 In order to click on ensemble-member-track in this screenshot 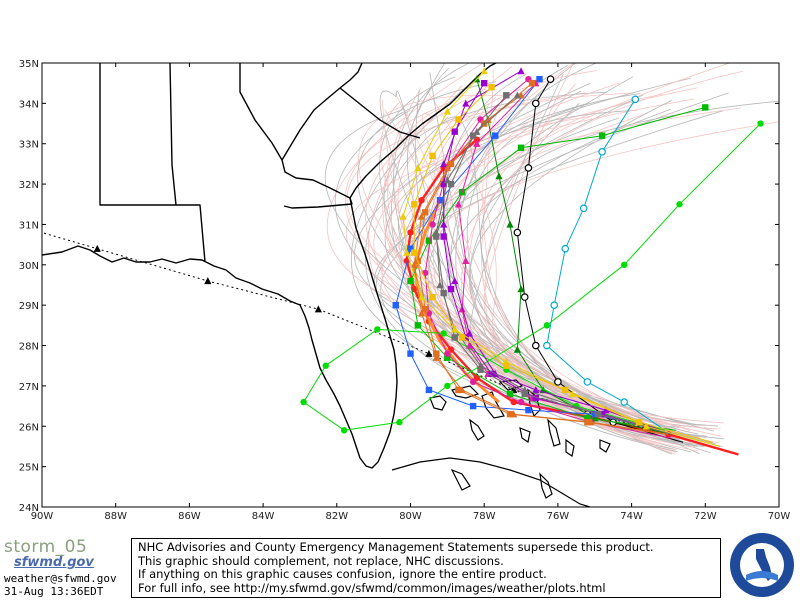, I will do `click(554, 273)`.